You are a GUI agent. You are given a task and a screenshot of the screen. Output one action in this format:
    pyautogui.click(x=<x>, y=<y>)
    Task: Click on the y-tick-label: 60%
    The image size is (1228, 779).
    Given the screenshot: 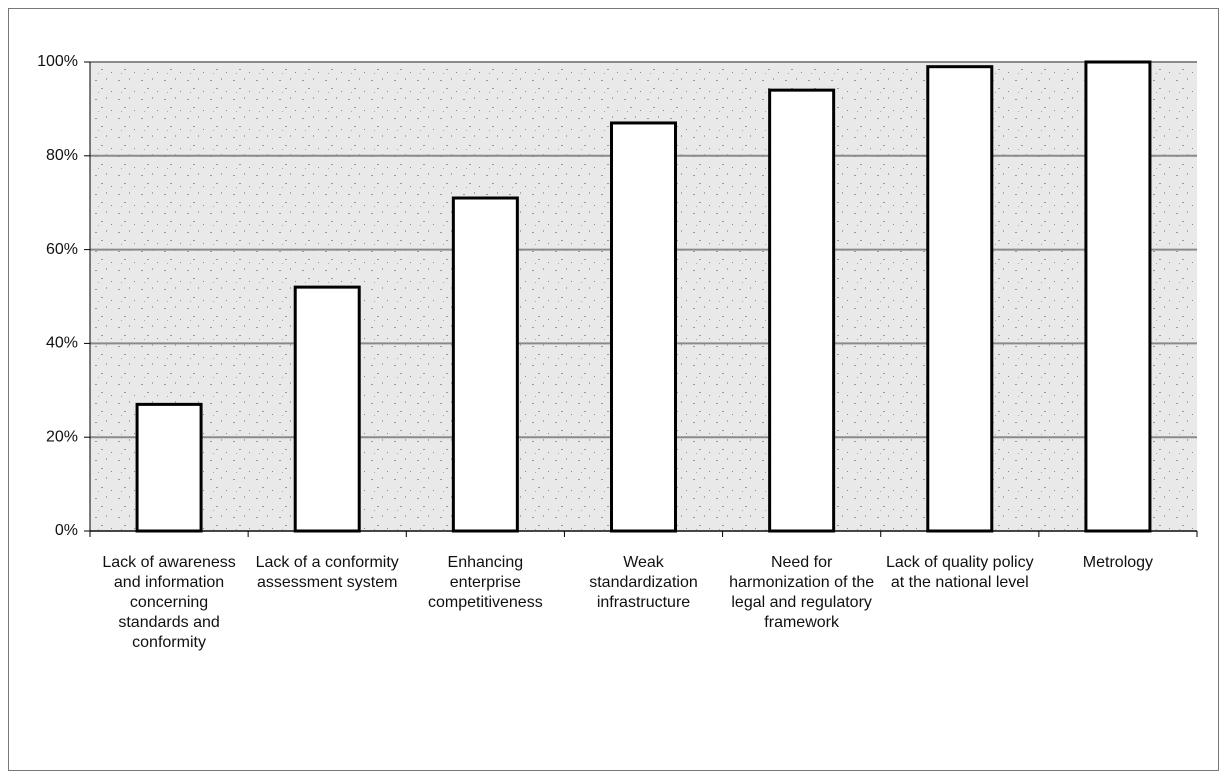 What is the action you would take?
    pyautogui.click(x=62, y=249)
    